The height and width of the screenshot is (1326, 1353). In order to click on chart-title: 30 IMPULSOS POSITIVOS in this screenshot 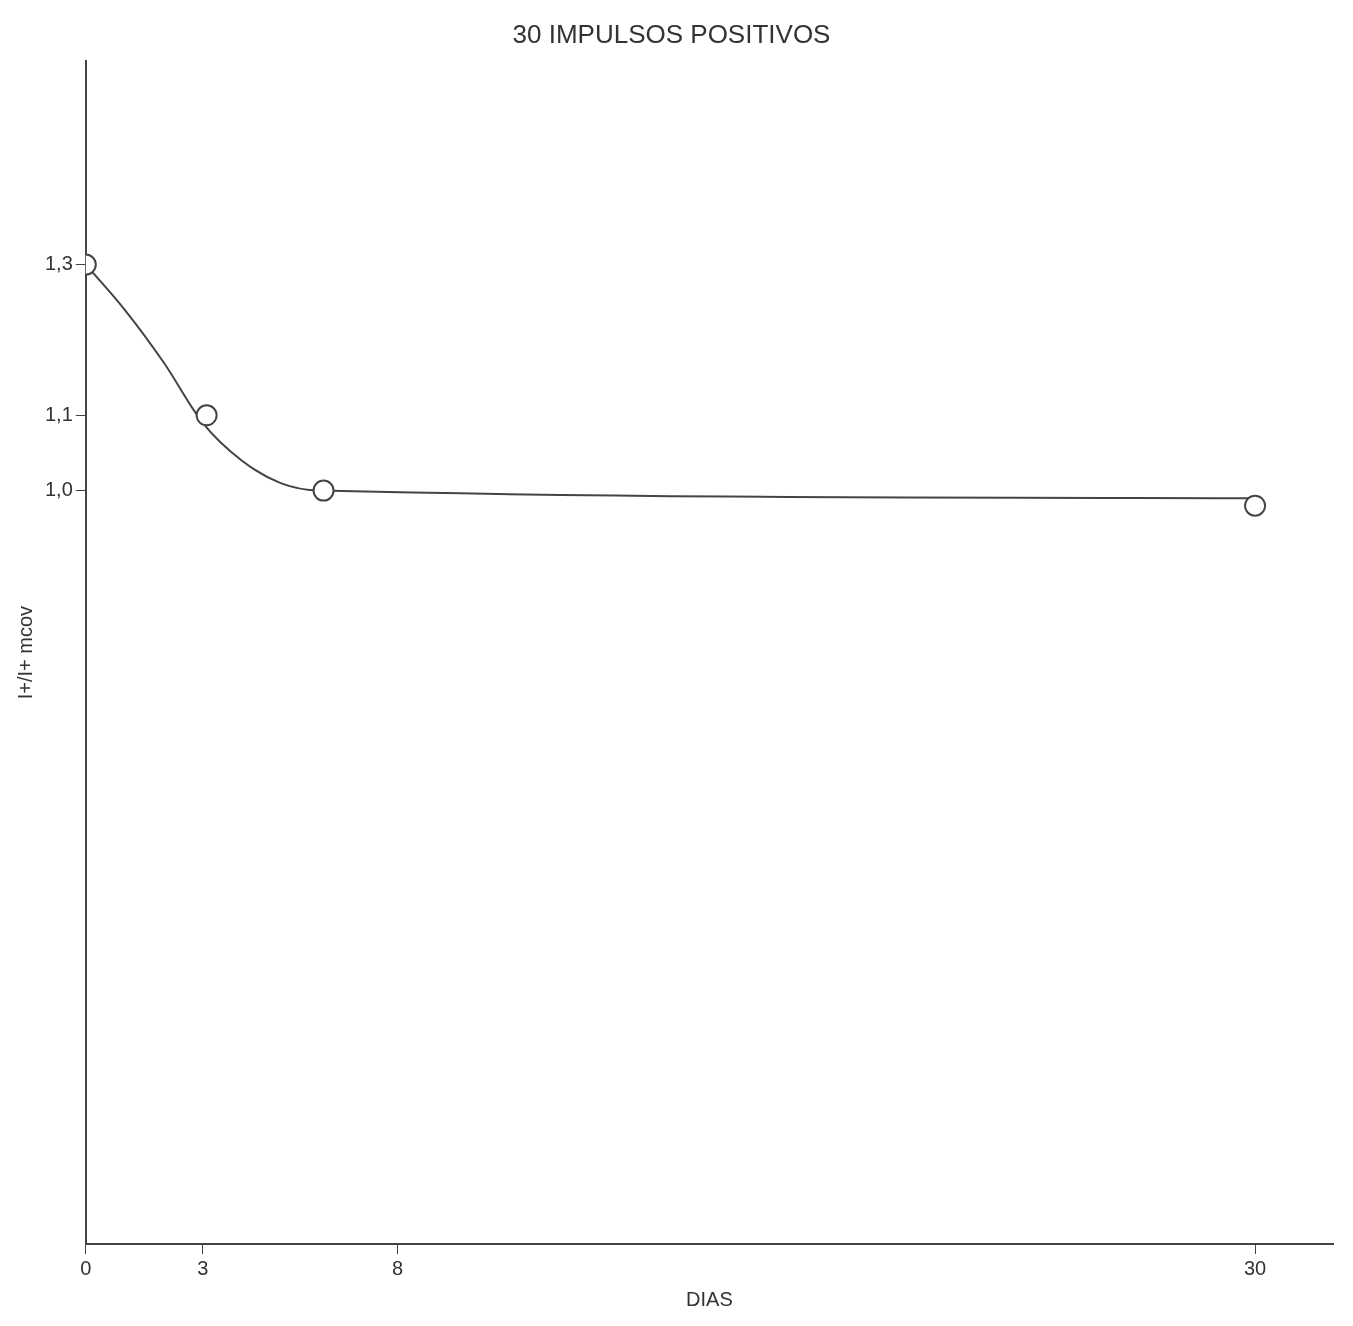, I will do `click(671, 33)`.